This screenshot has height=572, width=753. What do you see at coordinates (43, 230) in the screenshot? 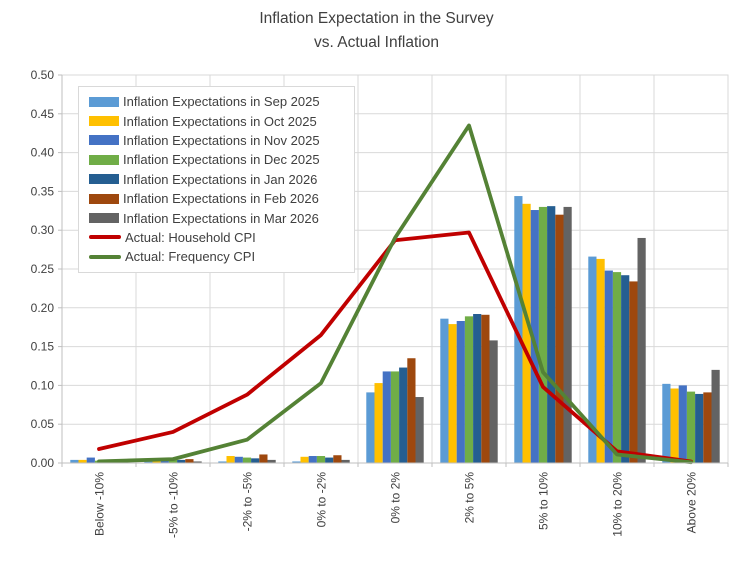
I see `y-axis-label: 0.30` at bounding box center [43, 230].